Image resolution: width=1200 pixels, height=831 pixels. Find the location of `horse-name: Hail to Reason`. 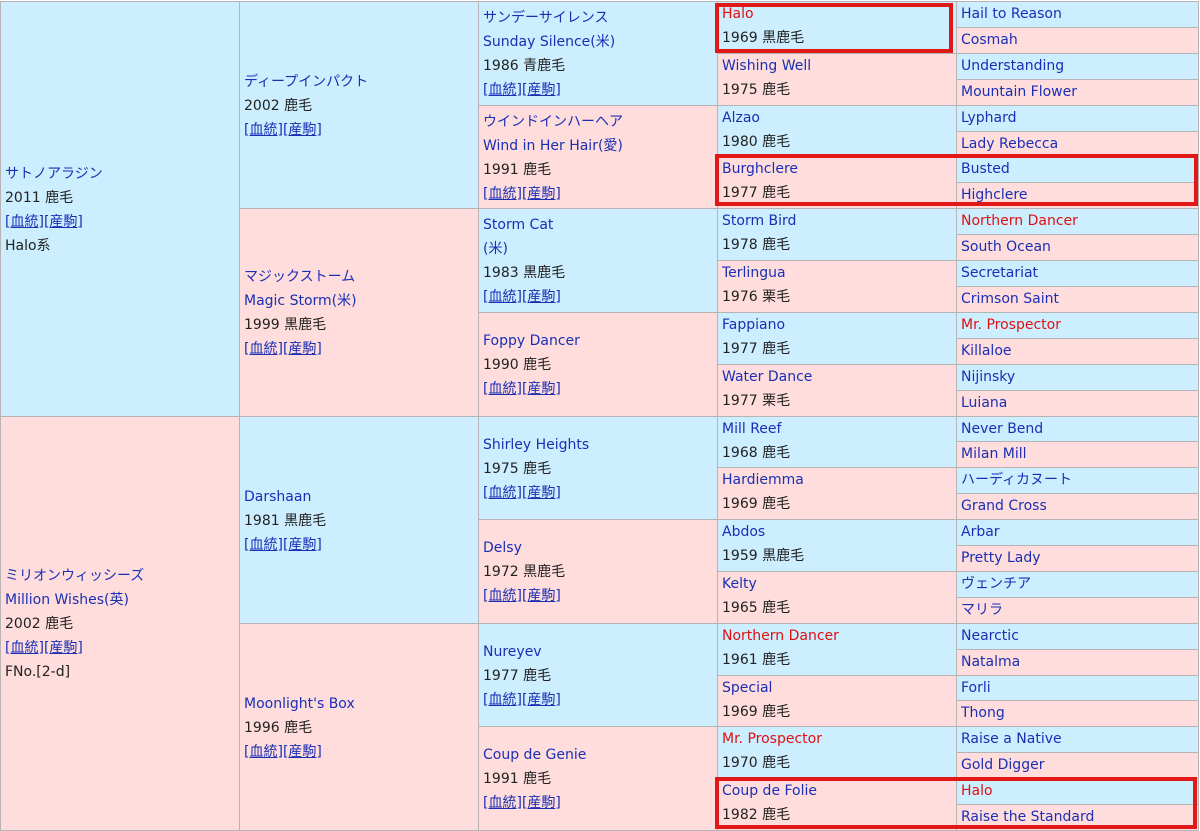

horse-name: Hail to Reason is located at coordinates (1011, 14).